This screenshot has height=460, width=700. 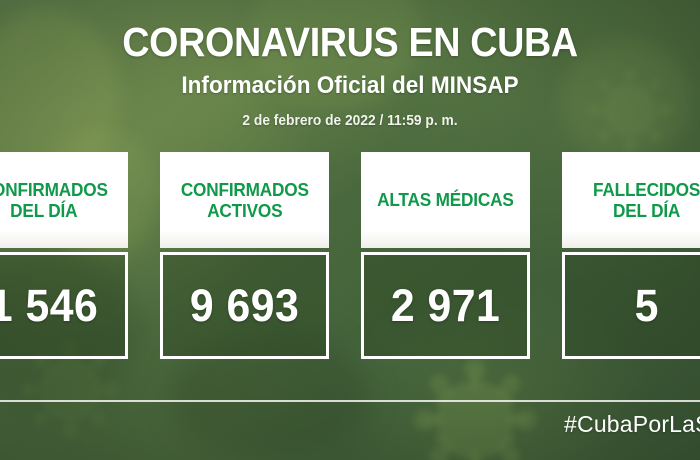 I want to click on stat-card-label: FALLECIDOS DEL DÍA, so click(x=646, y=199).